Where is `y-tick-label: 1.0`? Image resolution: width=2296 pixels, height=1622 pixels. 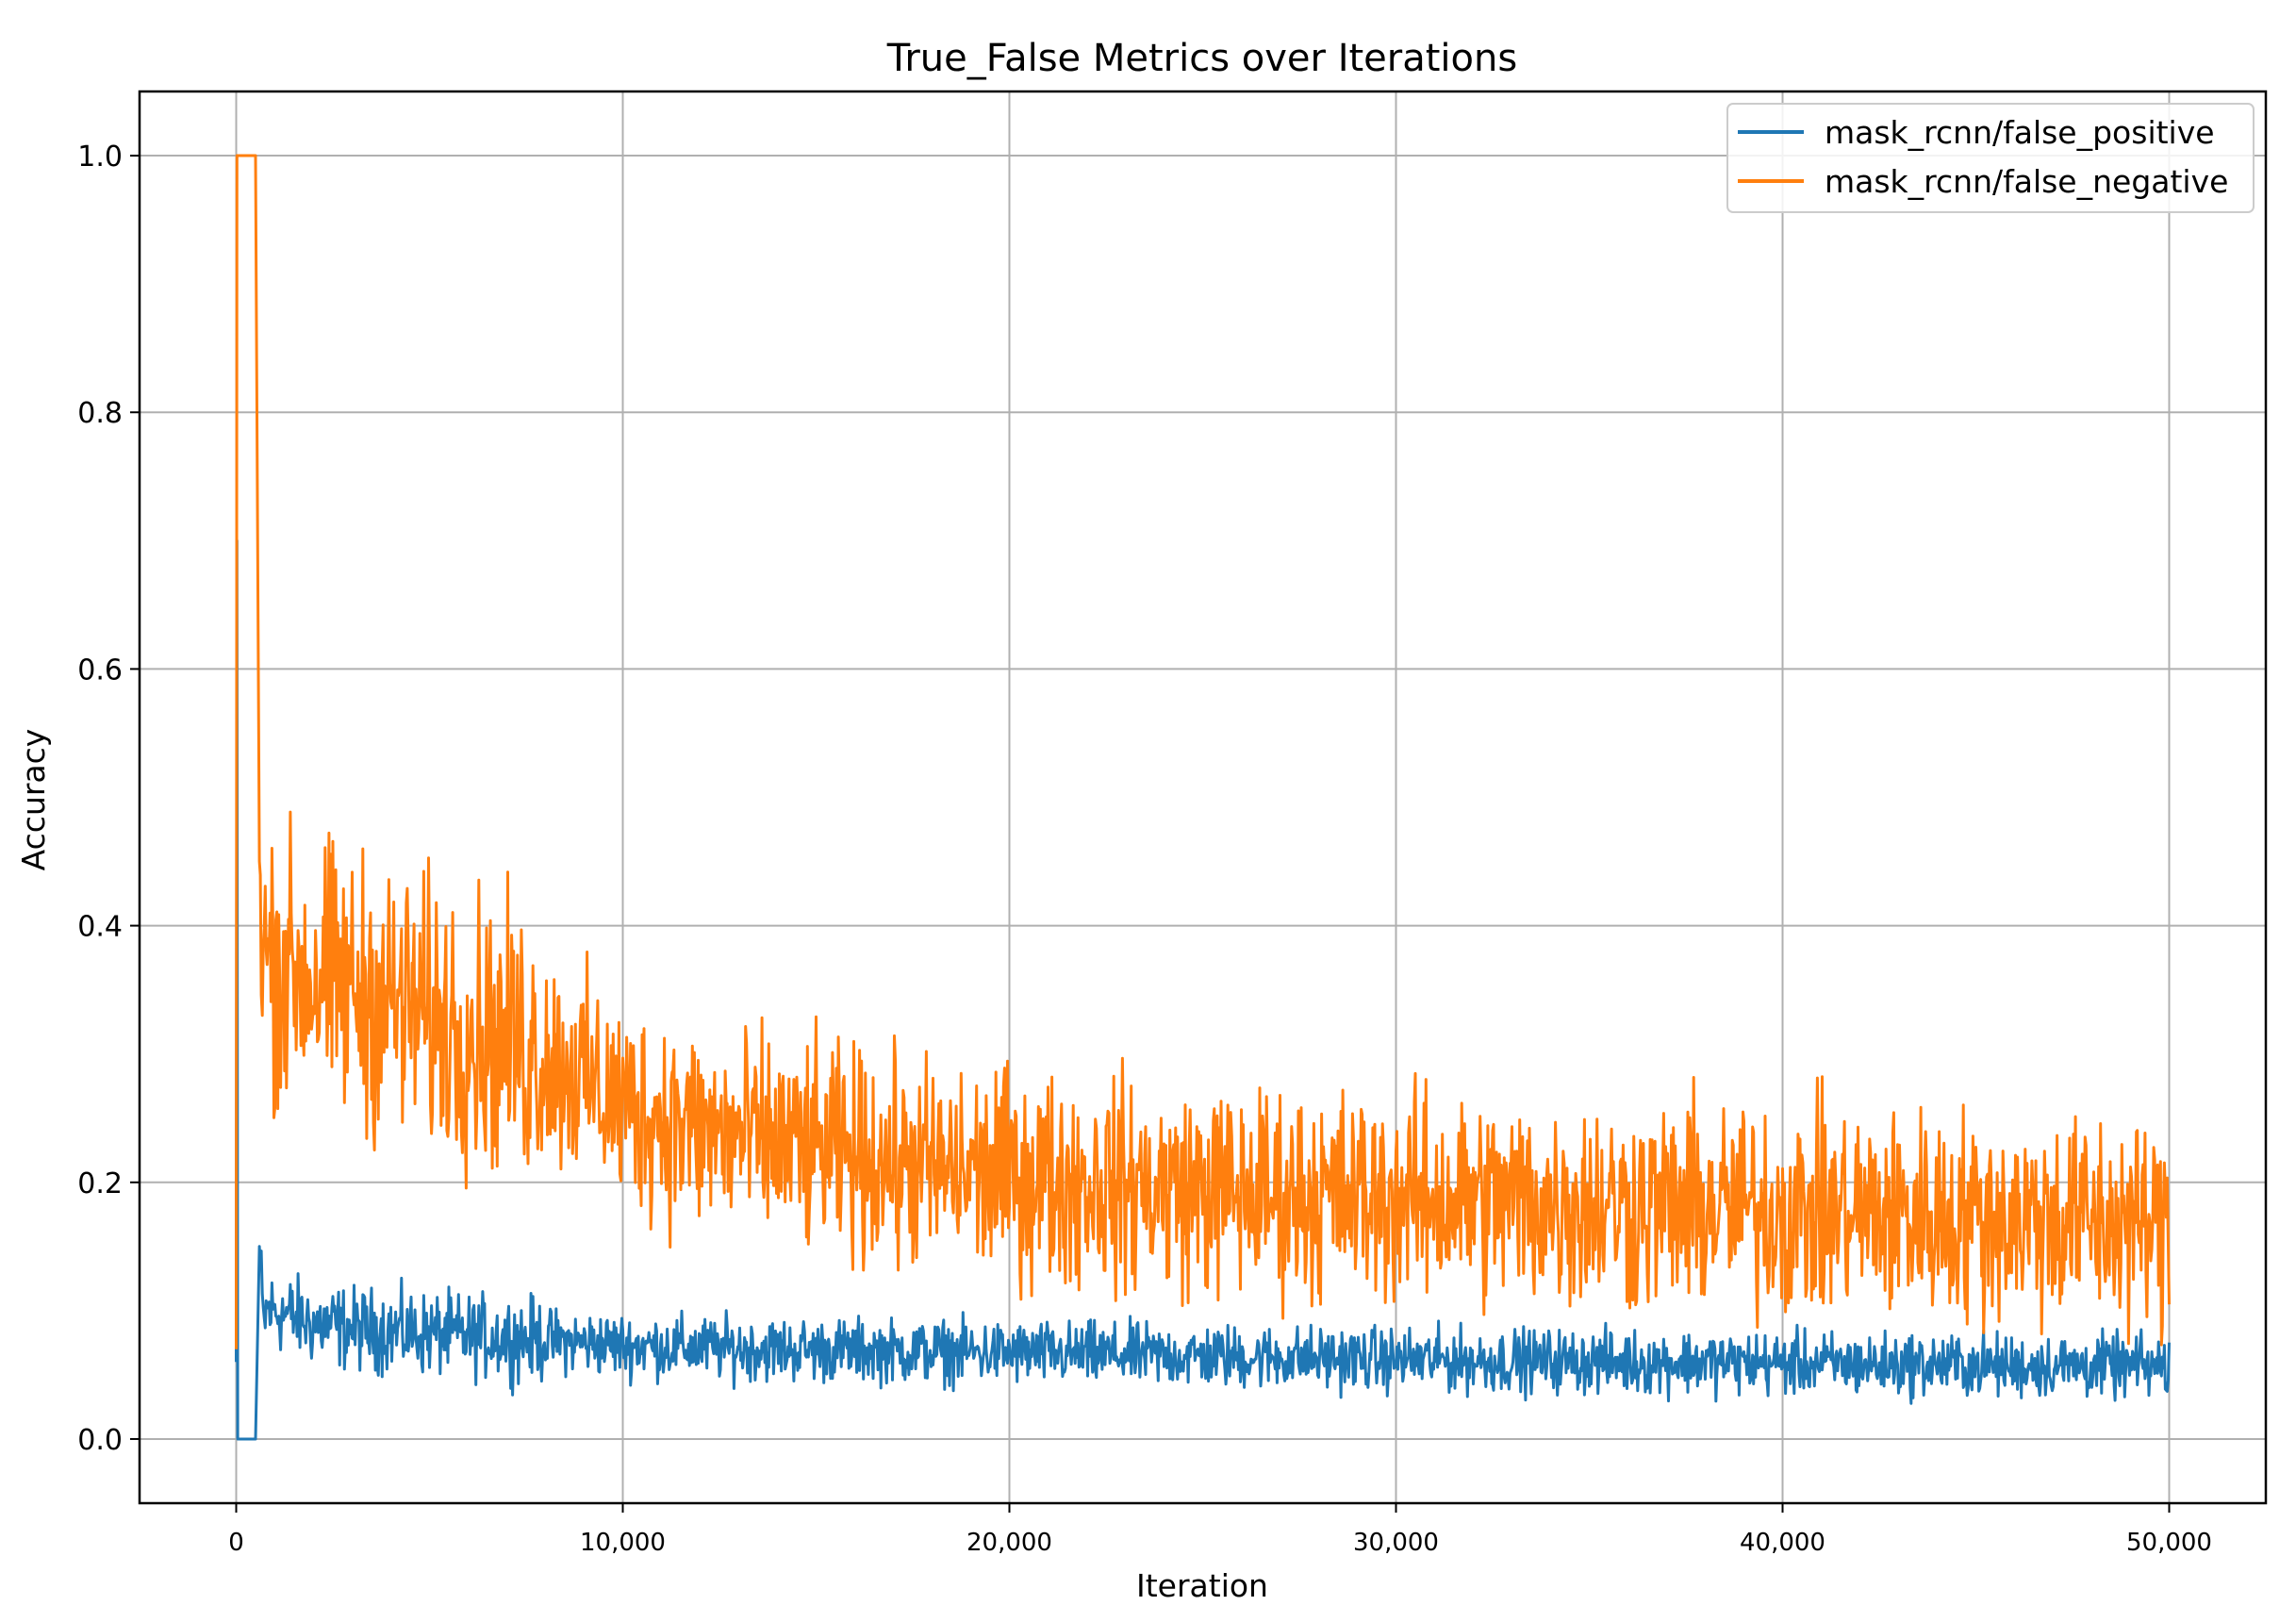
y-tick-label: 1.0 is located at coordinates (100, 157).